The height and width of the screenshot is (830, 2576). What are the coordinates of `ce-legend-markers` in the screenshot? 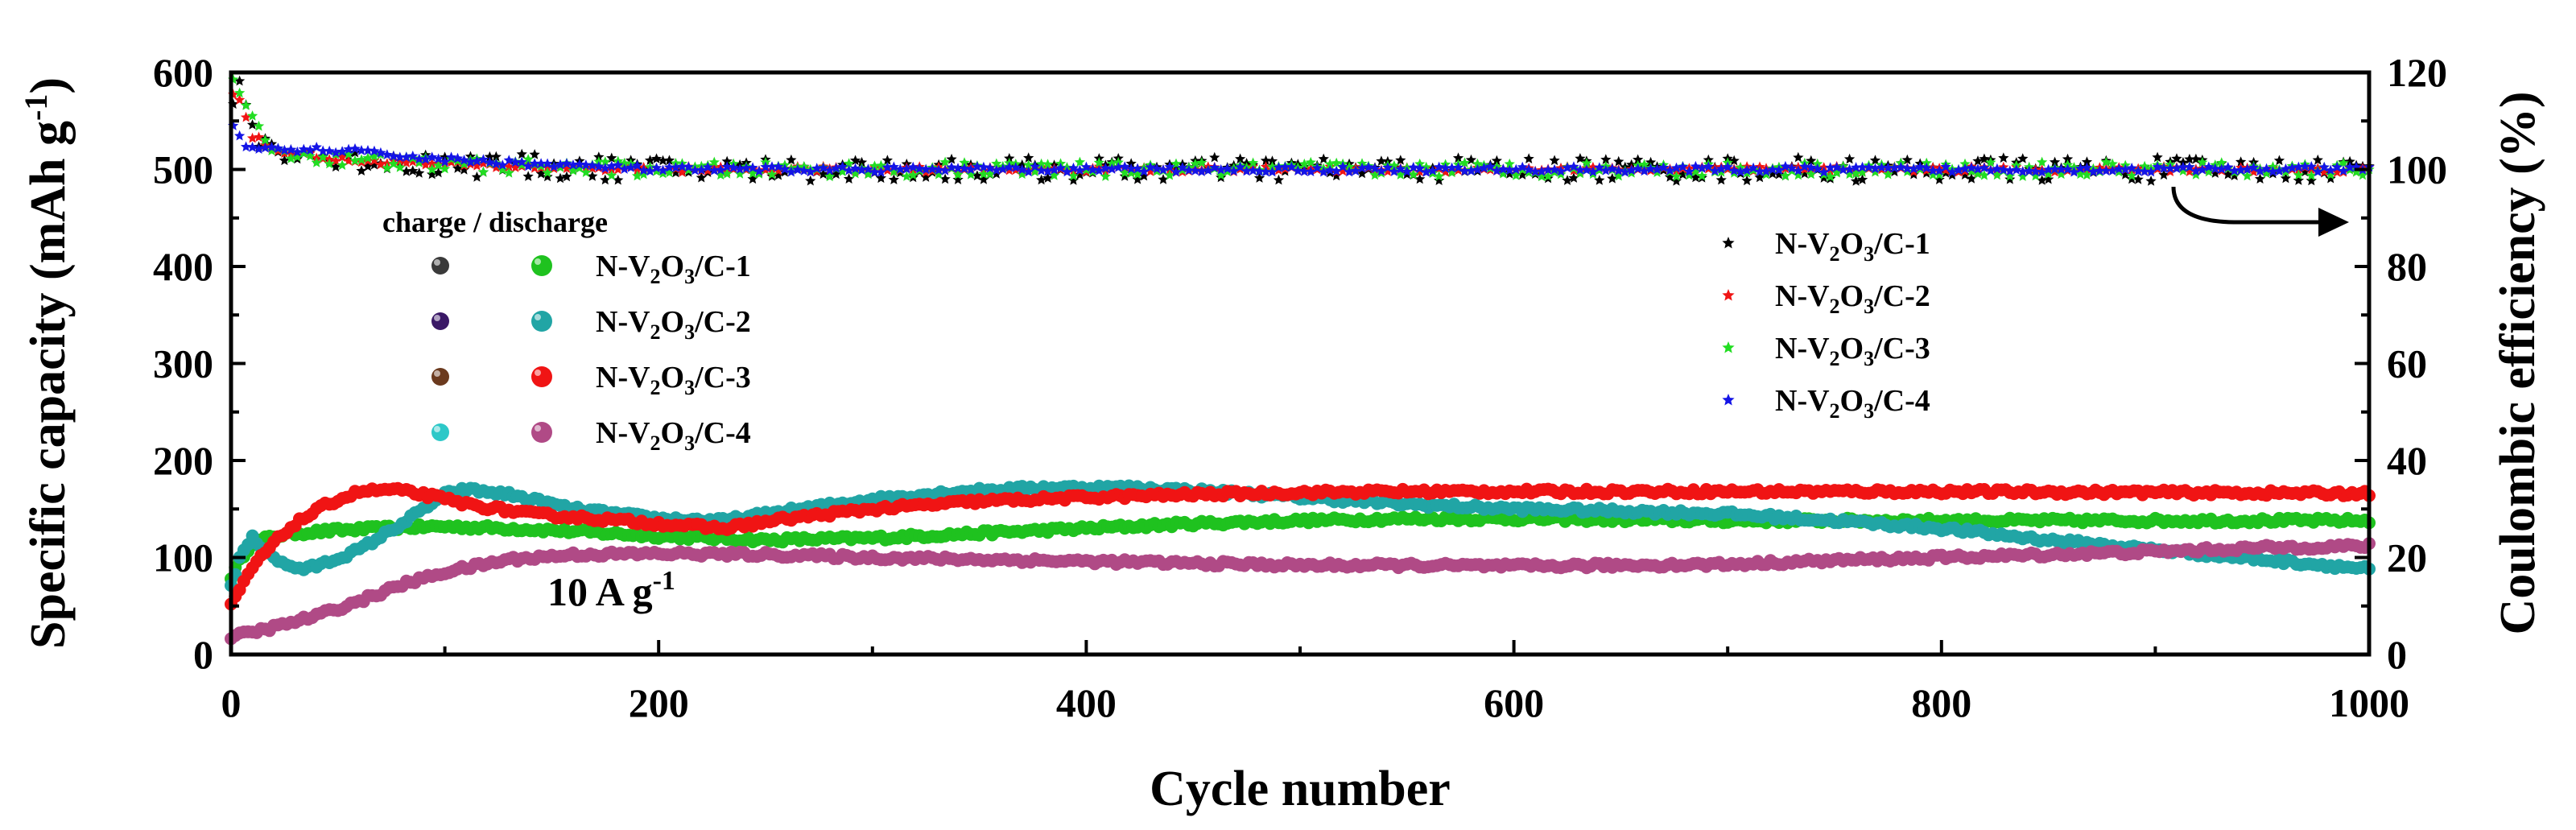 It's located at (1728, 321).